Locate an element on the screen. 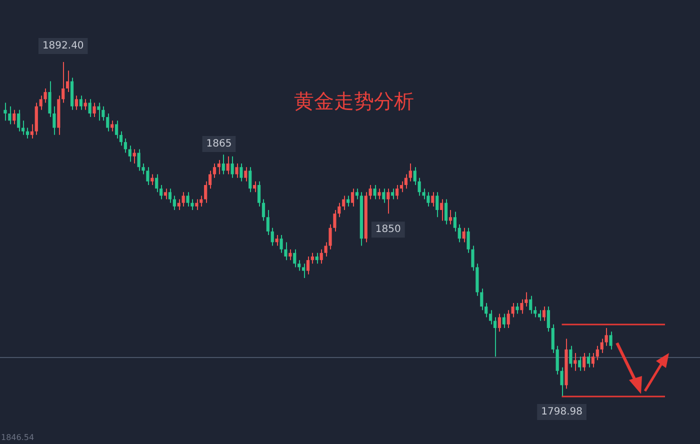 This screenshot has width=700, height=444. text: 黄金走势分析 is located at coordinates (354, 101).